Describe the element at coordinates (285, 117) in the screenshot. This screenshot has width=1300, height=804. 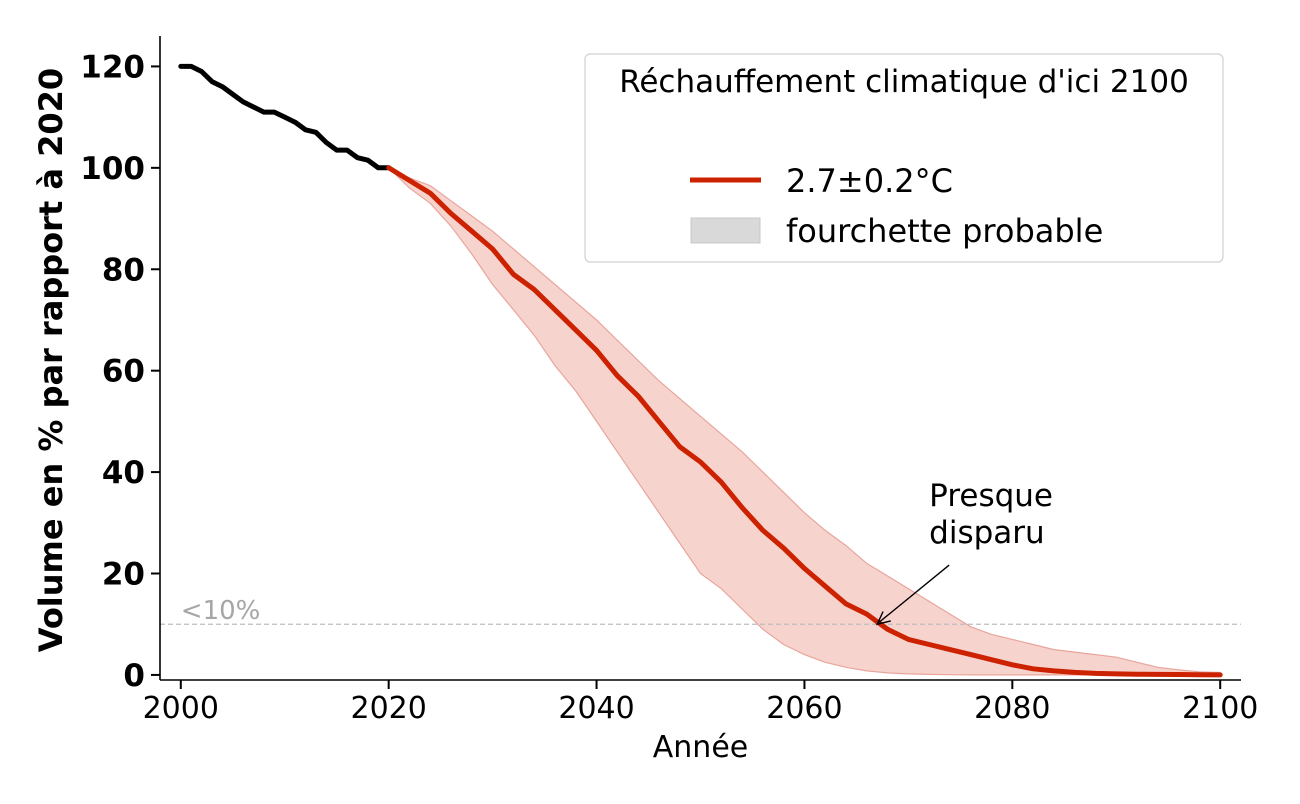
I see `historical-series-line` at that location.